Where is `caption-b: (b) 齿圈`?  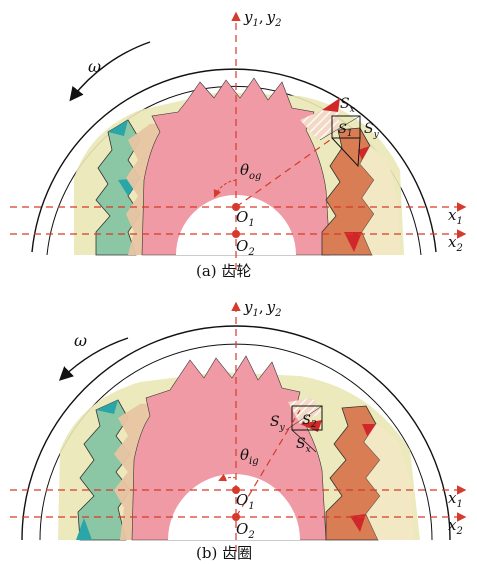 caption-b: (b) 齿圈 is located at coordinates (224, 553).